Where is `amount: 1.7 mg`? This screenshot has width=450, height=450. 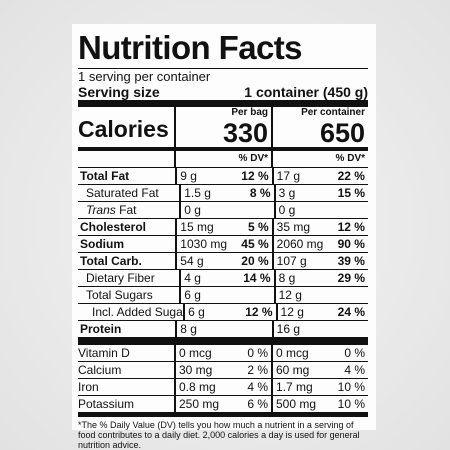 amount: 1.7 mg is located at coordinates (294, 387).